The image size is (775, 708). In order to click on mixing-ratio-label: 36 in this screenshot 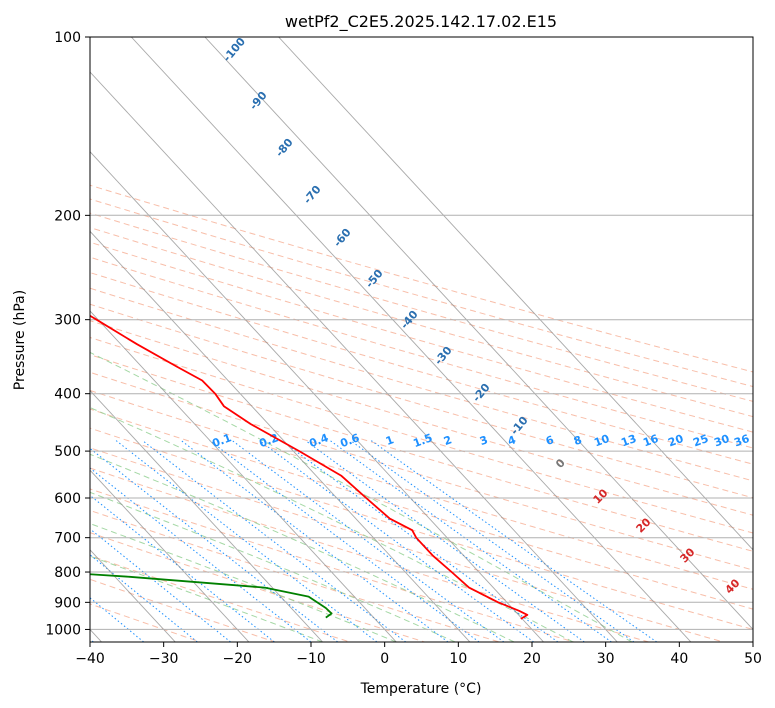, I will do `click(741, 441)`.